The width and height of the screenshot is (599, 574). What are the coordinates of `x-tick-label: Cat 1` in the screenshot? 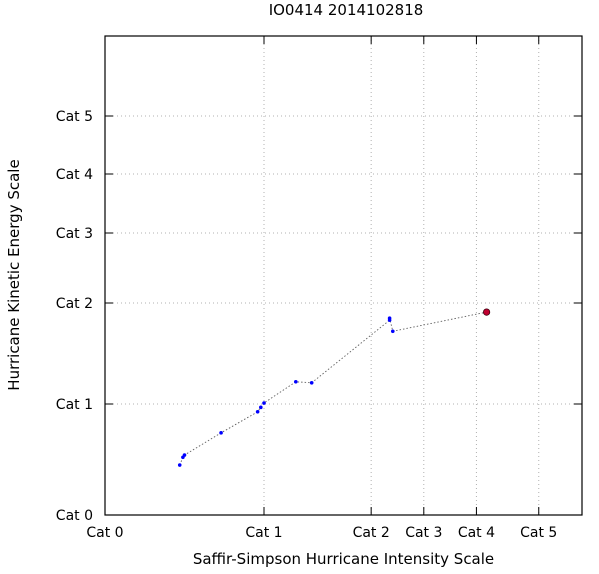 It's located at (263, 533).